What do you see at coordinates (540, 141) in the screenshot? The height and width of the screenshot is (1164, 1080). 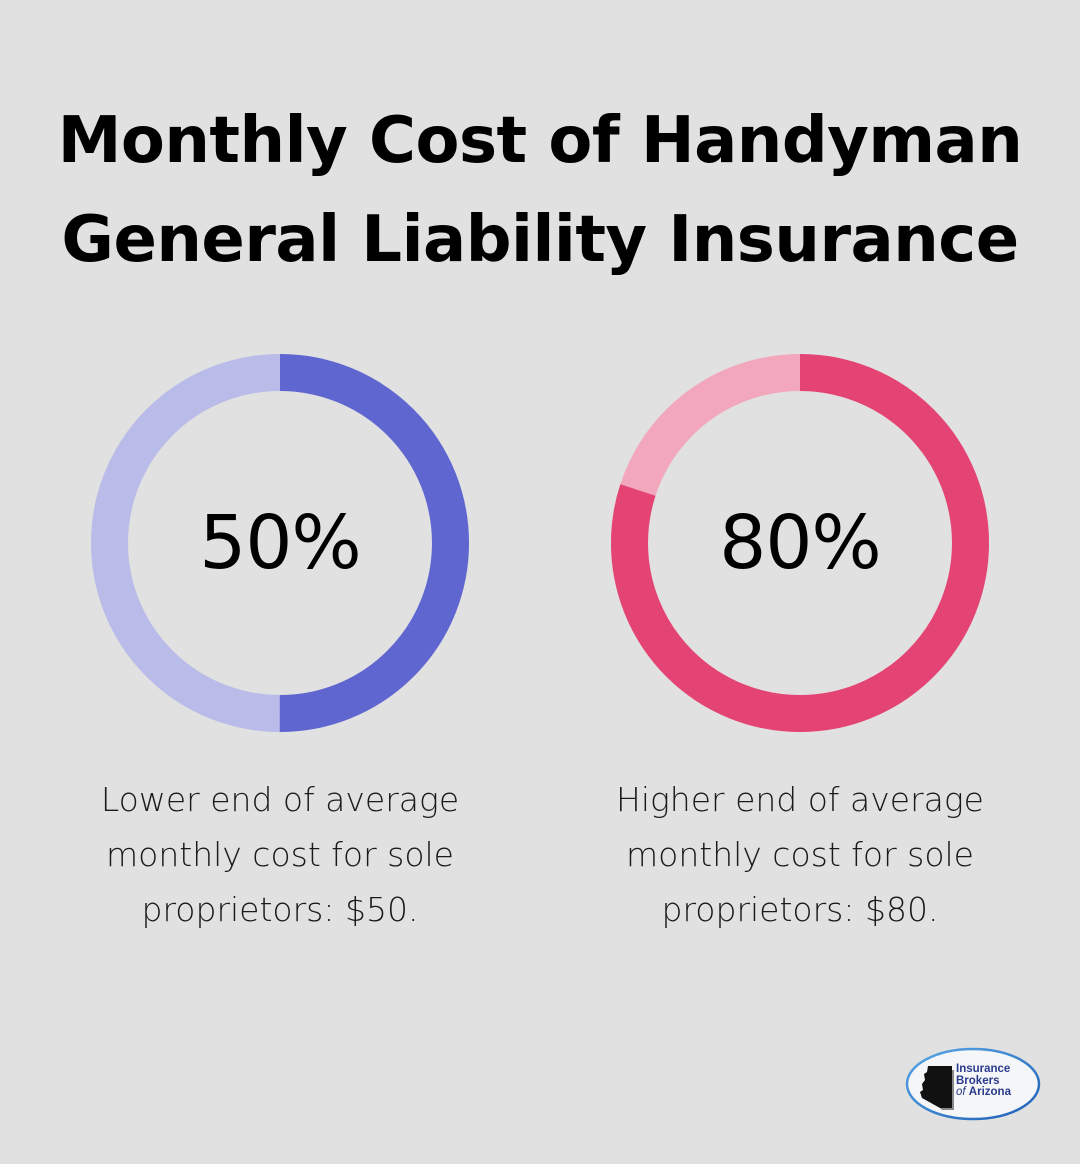 I see `title-line-1: Monthly Cost of Handyman` at bounding box center [540, 141].